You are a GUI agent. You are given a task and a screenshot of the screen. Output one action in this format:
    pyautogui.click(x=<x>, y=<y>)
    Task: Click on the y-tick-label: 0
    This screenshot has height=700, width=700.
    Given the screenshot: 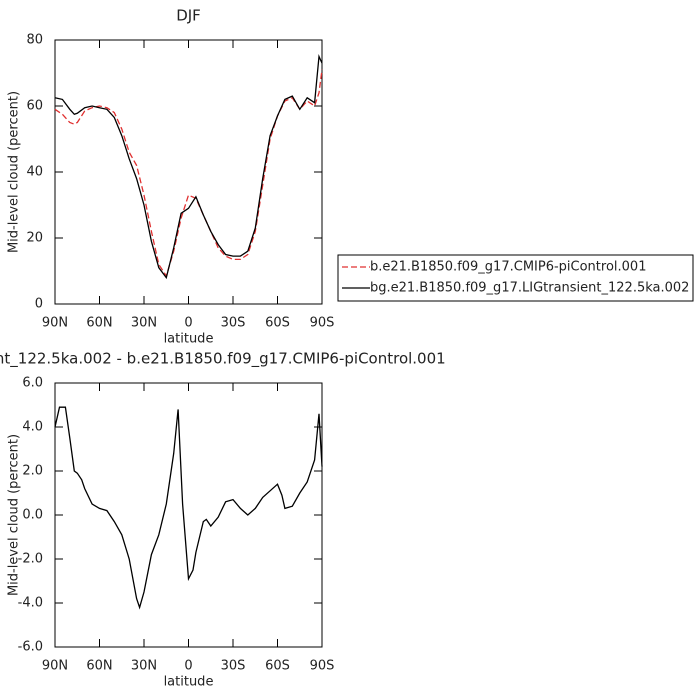 What is the action you would take?
    pyautogui.click(x=39, y=304)
    